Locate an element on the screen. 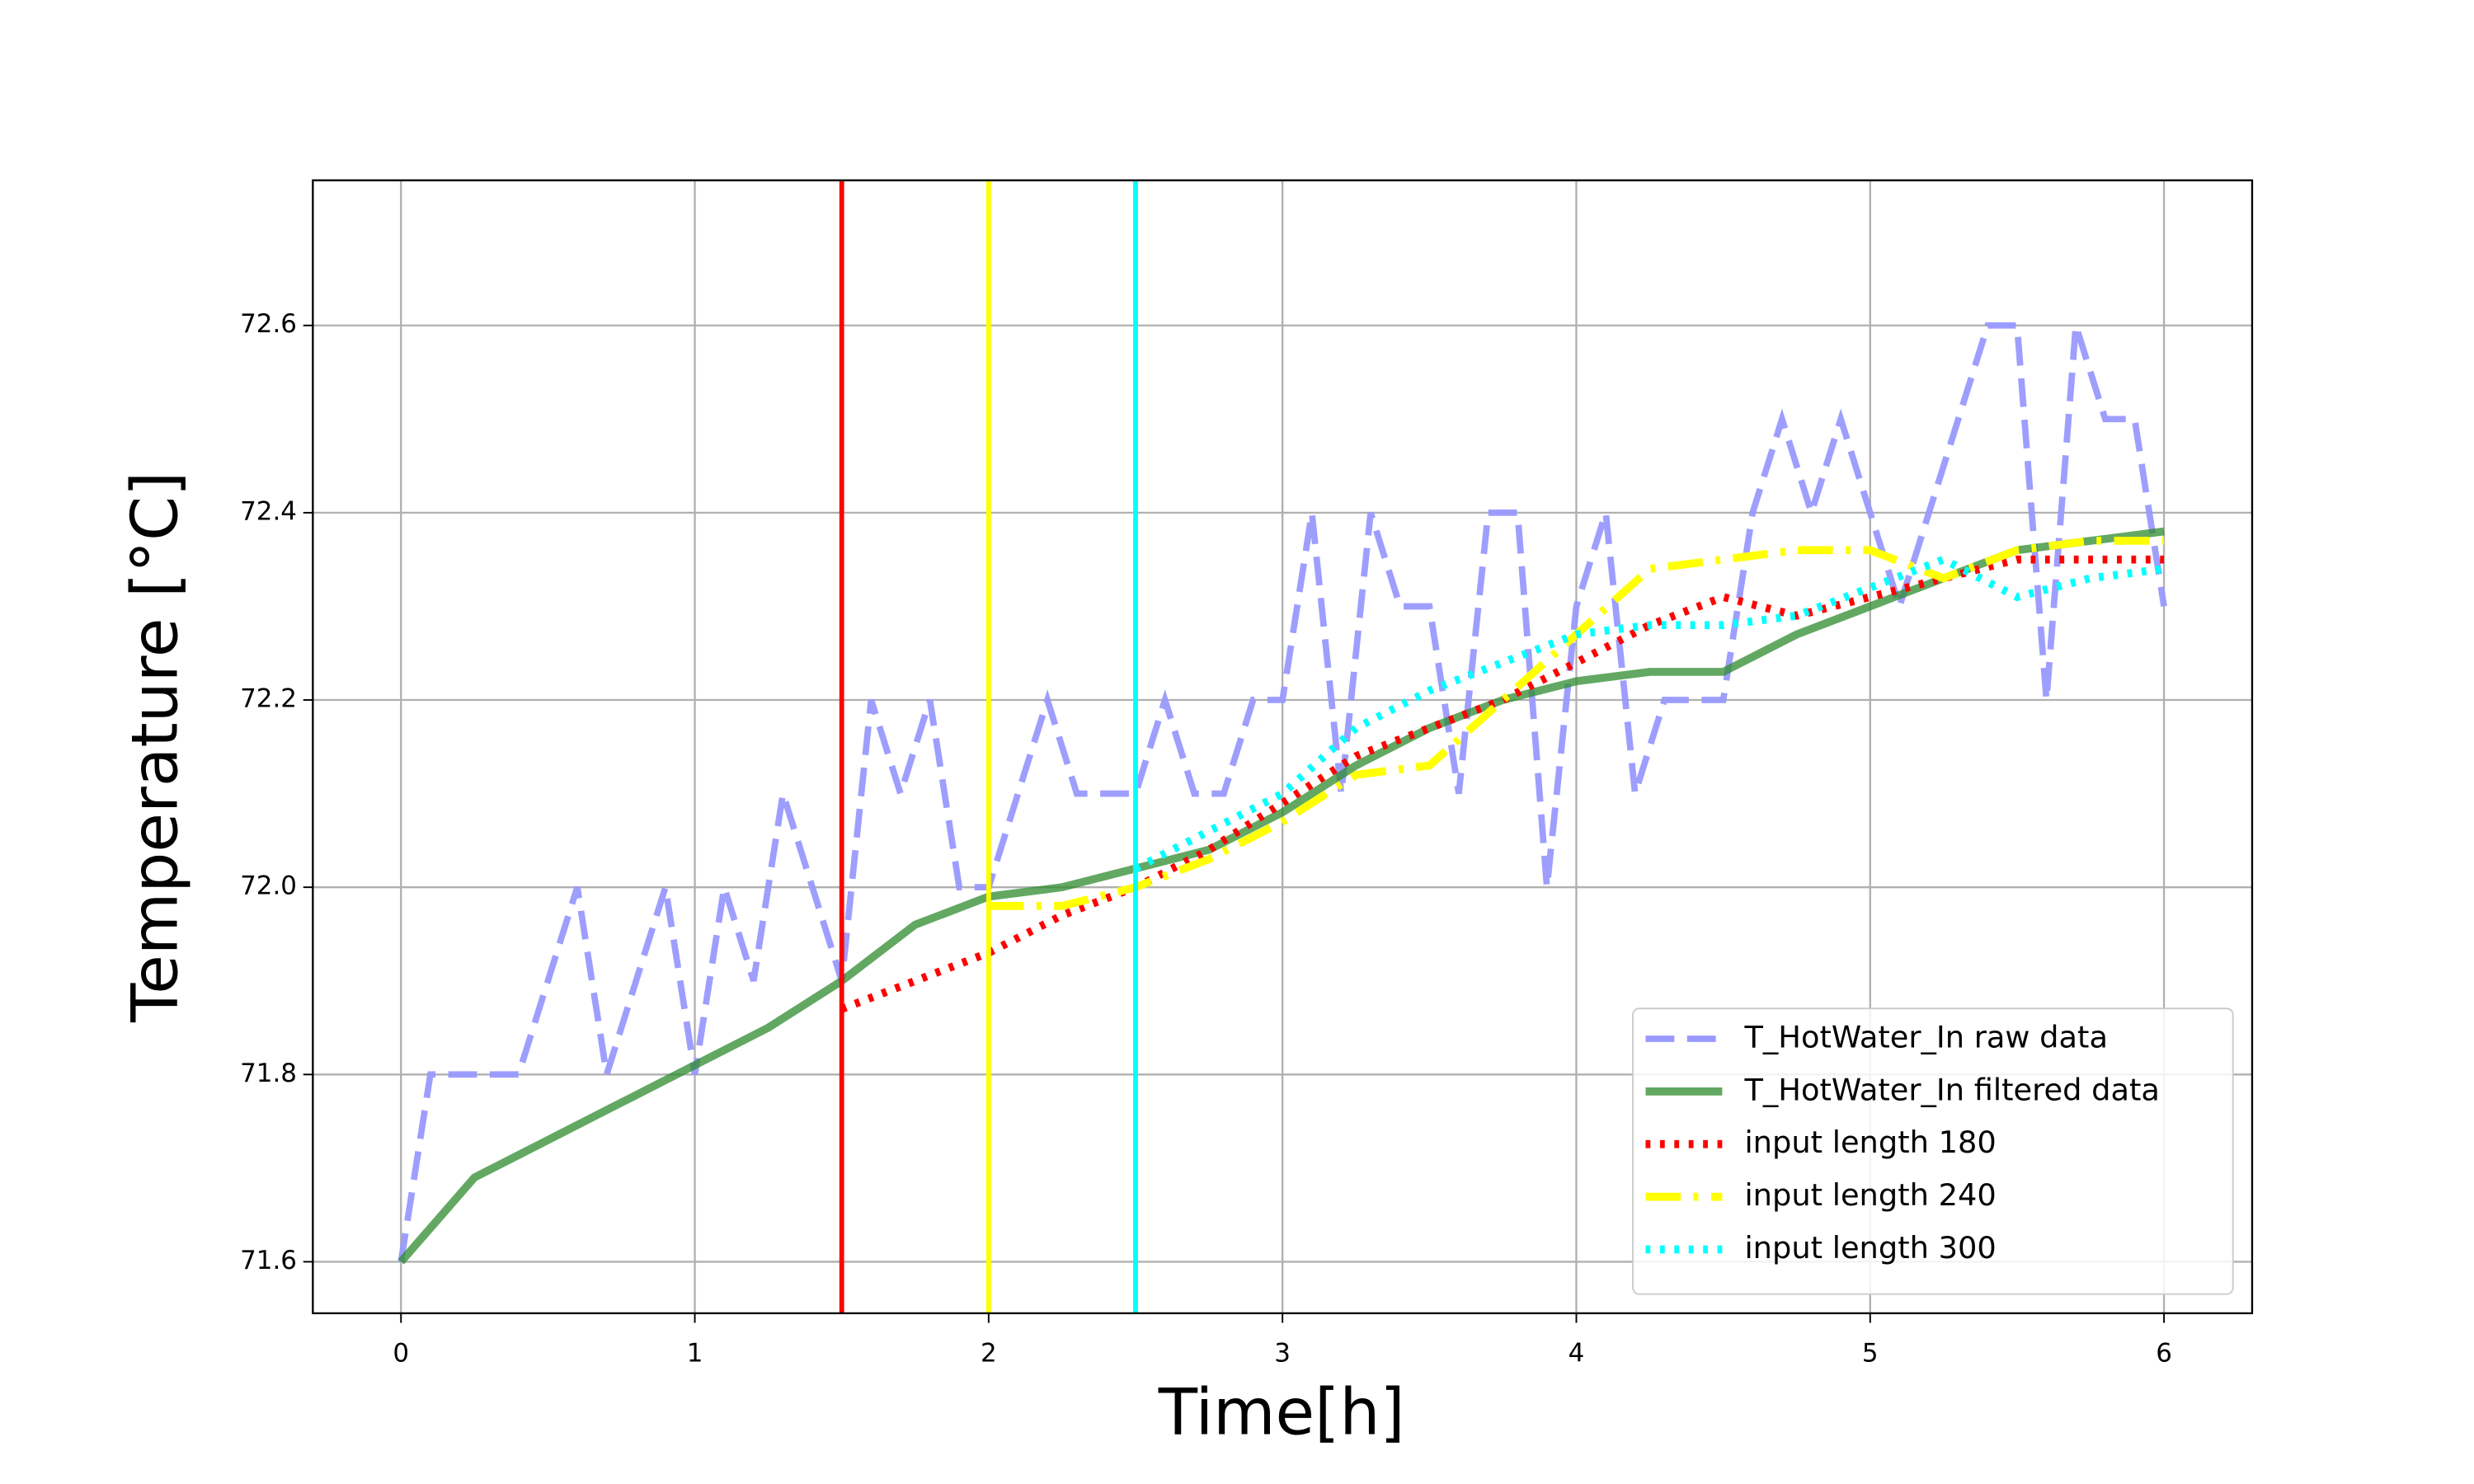 Image resolution: width=2474 pixels, height=1484 pixels. x-tick-label: 2 is located at coordinates (989, 1354).